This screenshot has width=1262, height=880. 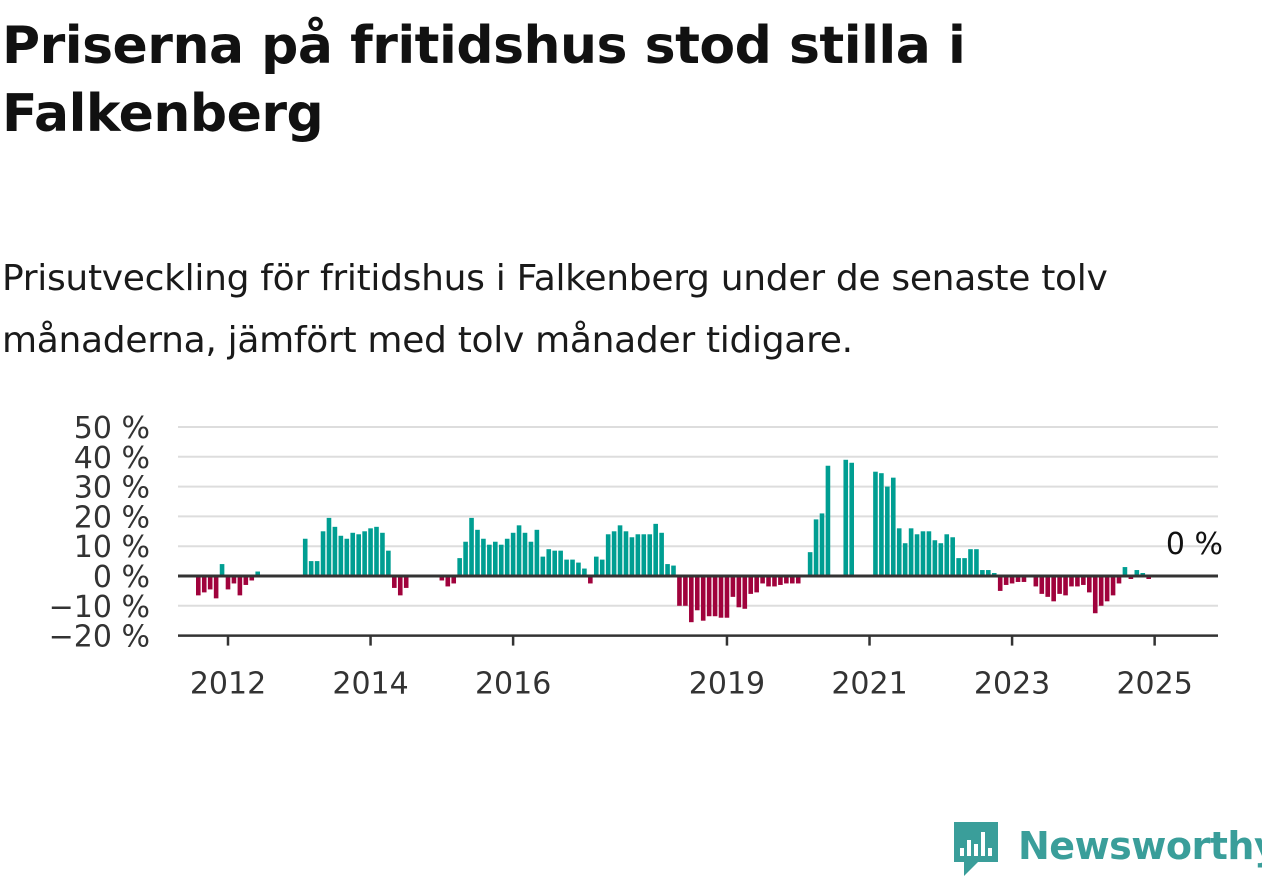 What do you see at coordinates (370, 684) in the screenshot?
I see `x-tick-label: 2014` at bounding box center [370, 684].